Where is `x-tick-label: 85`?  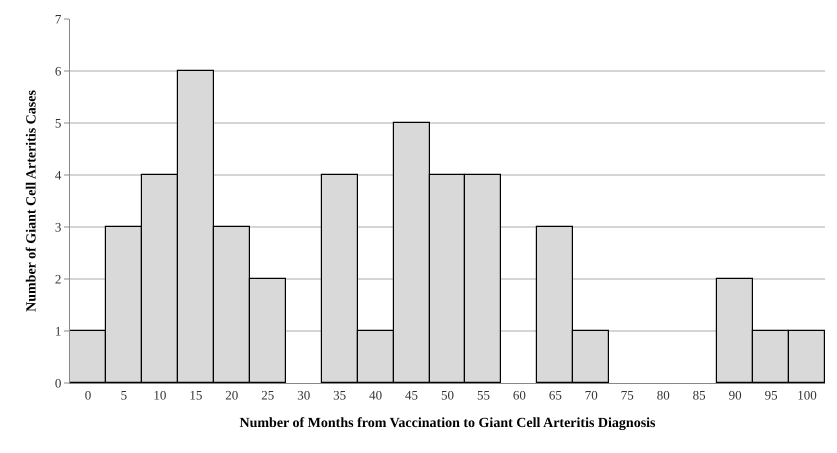
x-tick-label: 85 is located at coordinates (699, 395).